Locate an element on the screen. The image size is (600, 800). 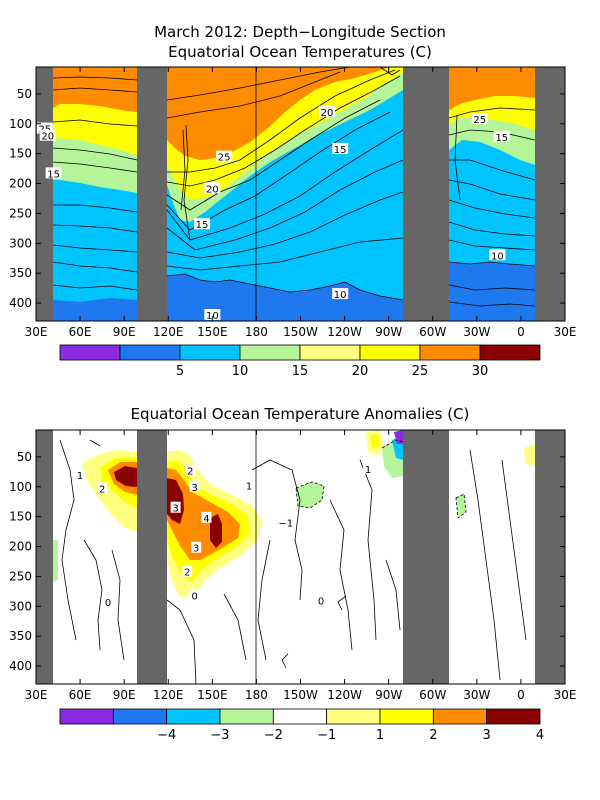
chart2-y-tick-label: 300 is located at coordinates (20, 606).